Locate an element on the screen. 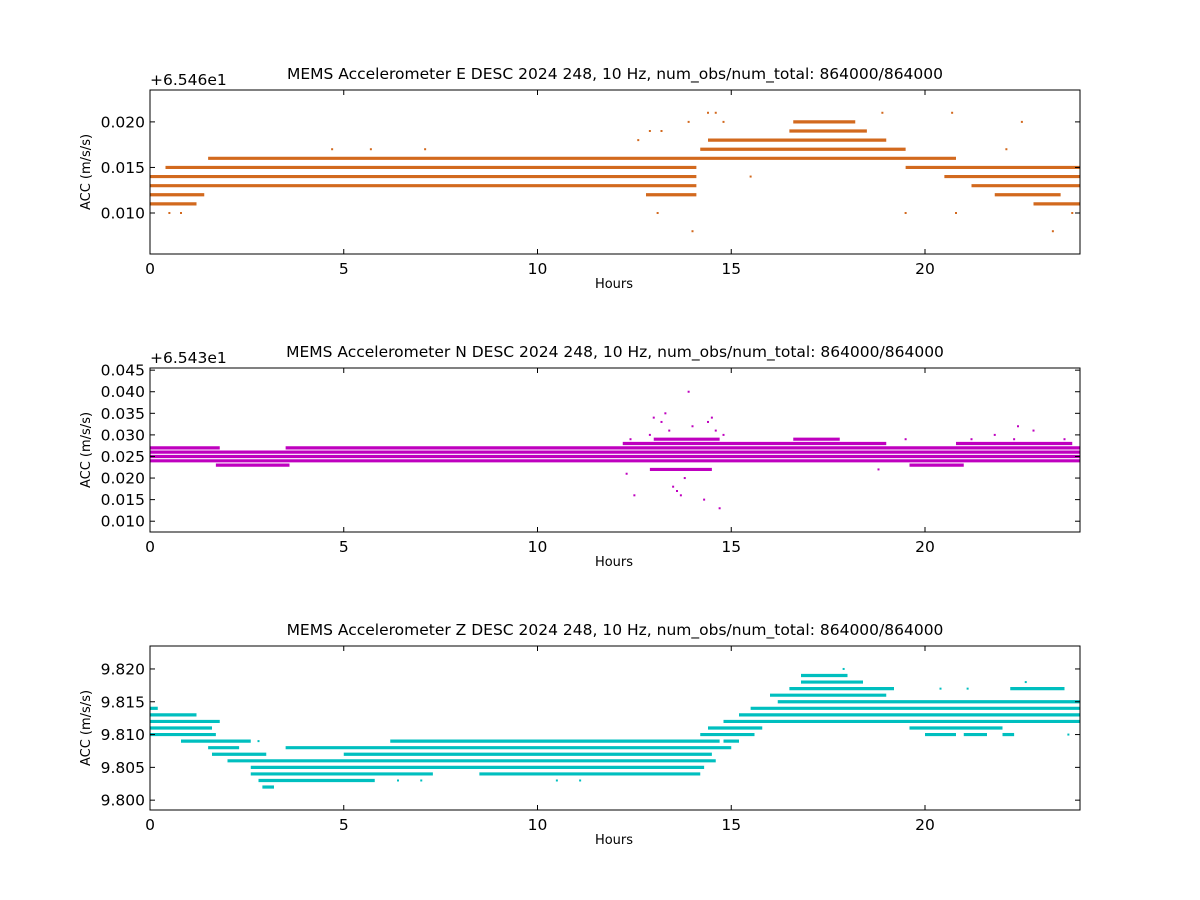 The height and width of the screenshot is (900, 1200). z-xtick-label-0: 0 is located at coordinates (150, 825).